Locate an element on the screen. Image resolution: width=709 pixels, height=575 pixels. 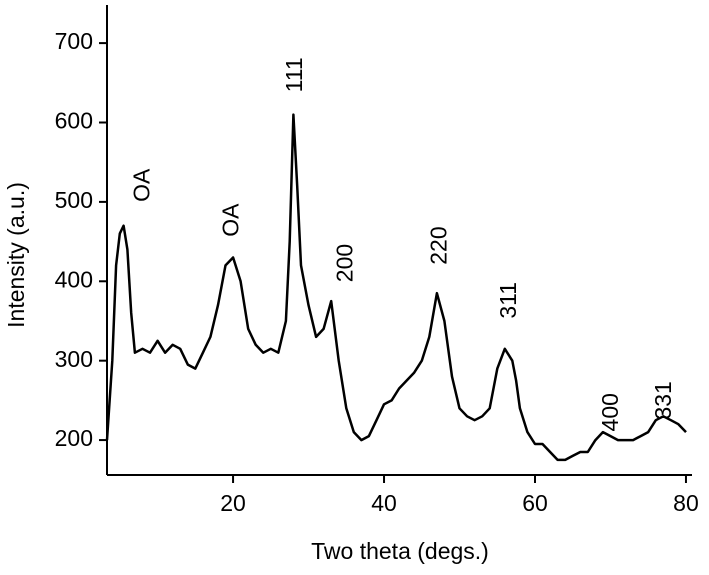
y-tick-label: 200 is located at coordinates (74, 438).